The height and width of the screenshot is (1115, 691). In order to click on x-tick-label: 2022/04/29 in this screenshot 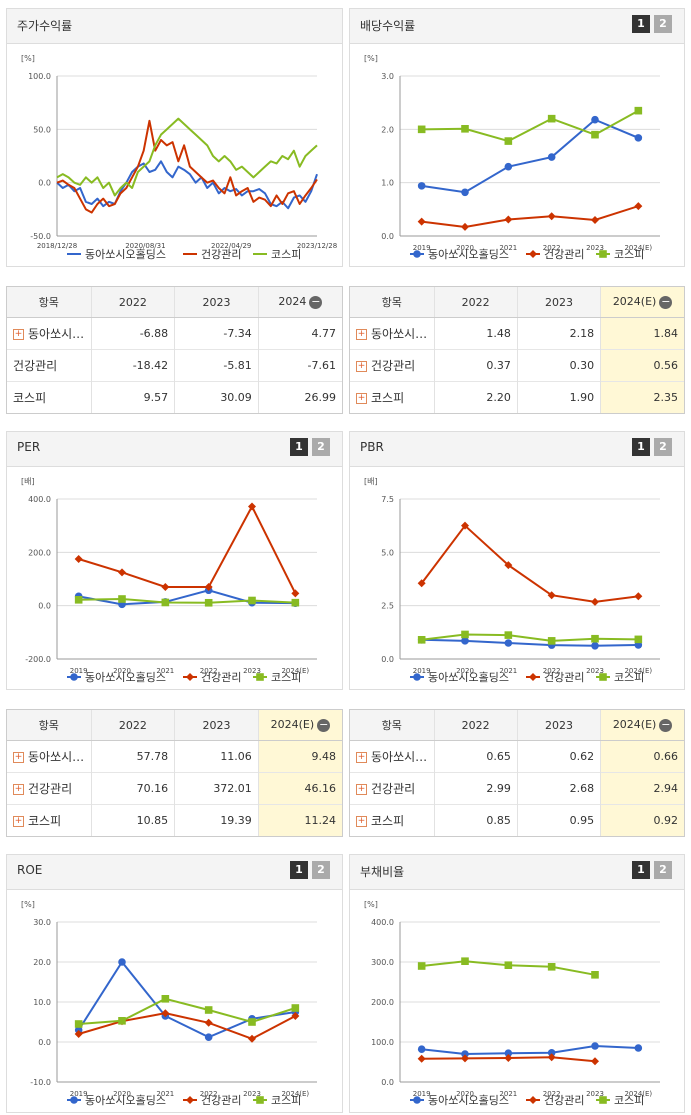, I will do `click(231, 246)`.